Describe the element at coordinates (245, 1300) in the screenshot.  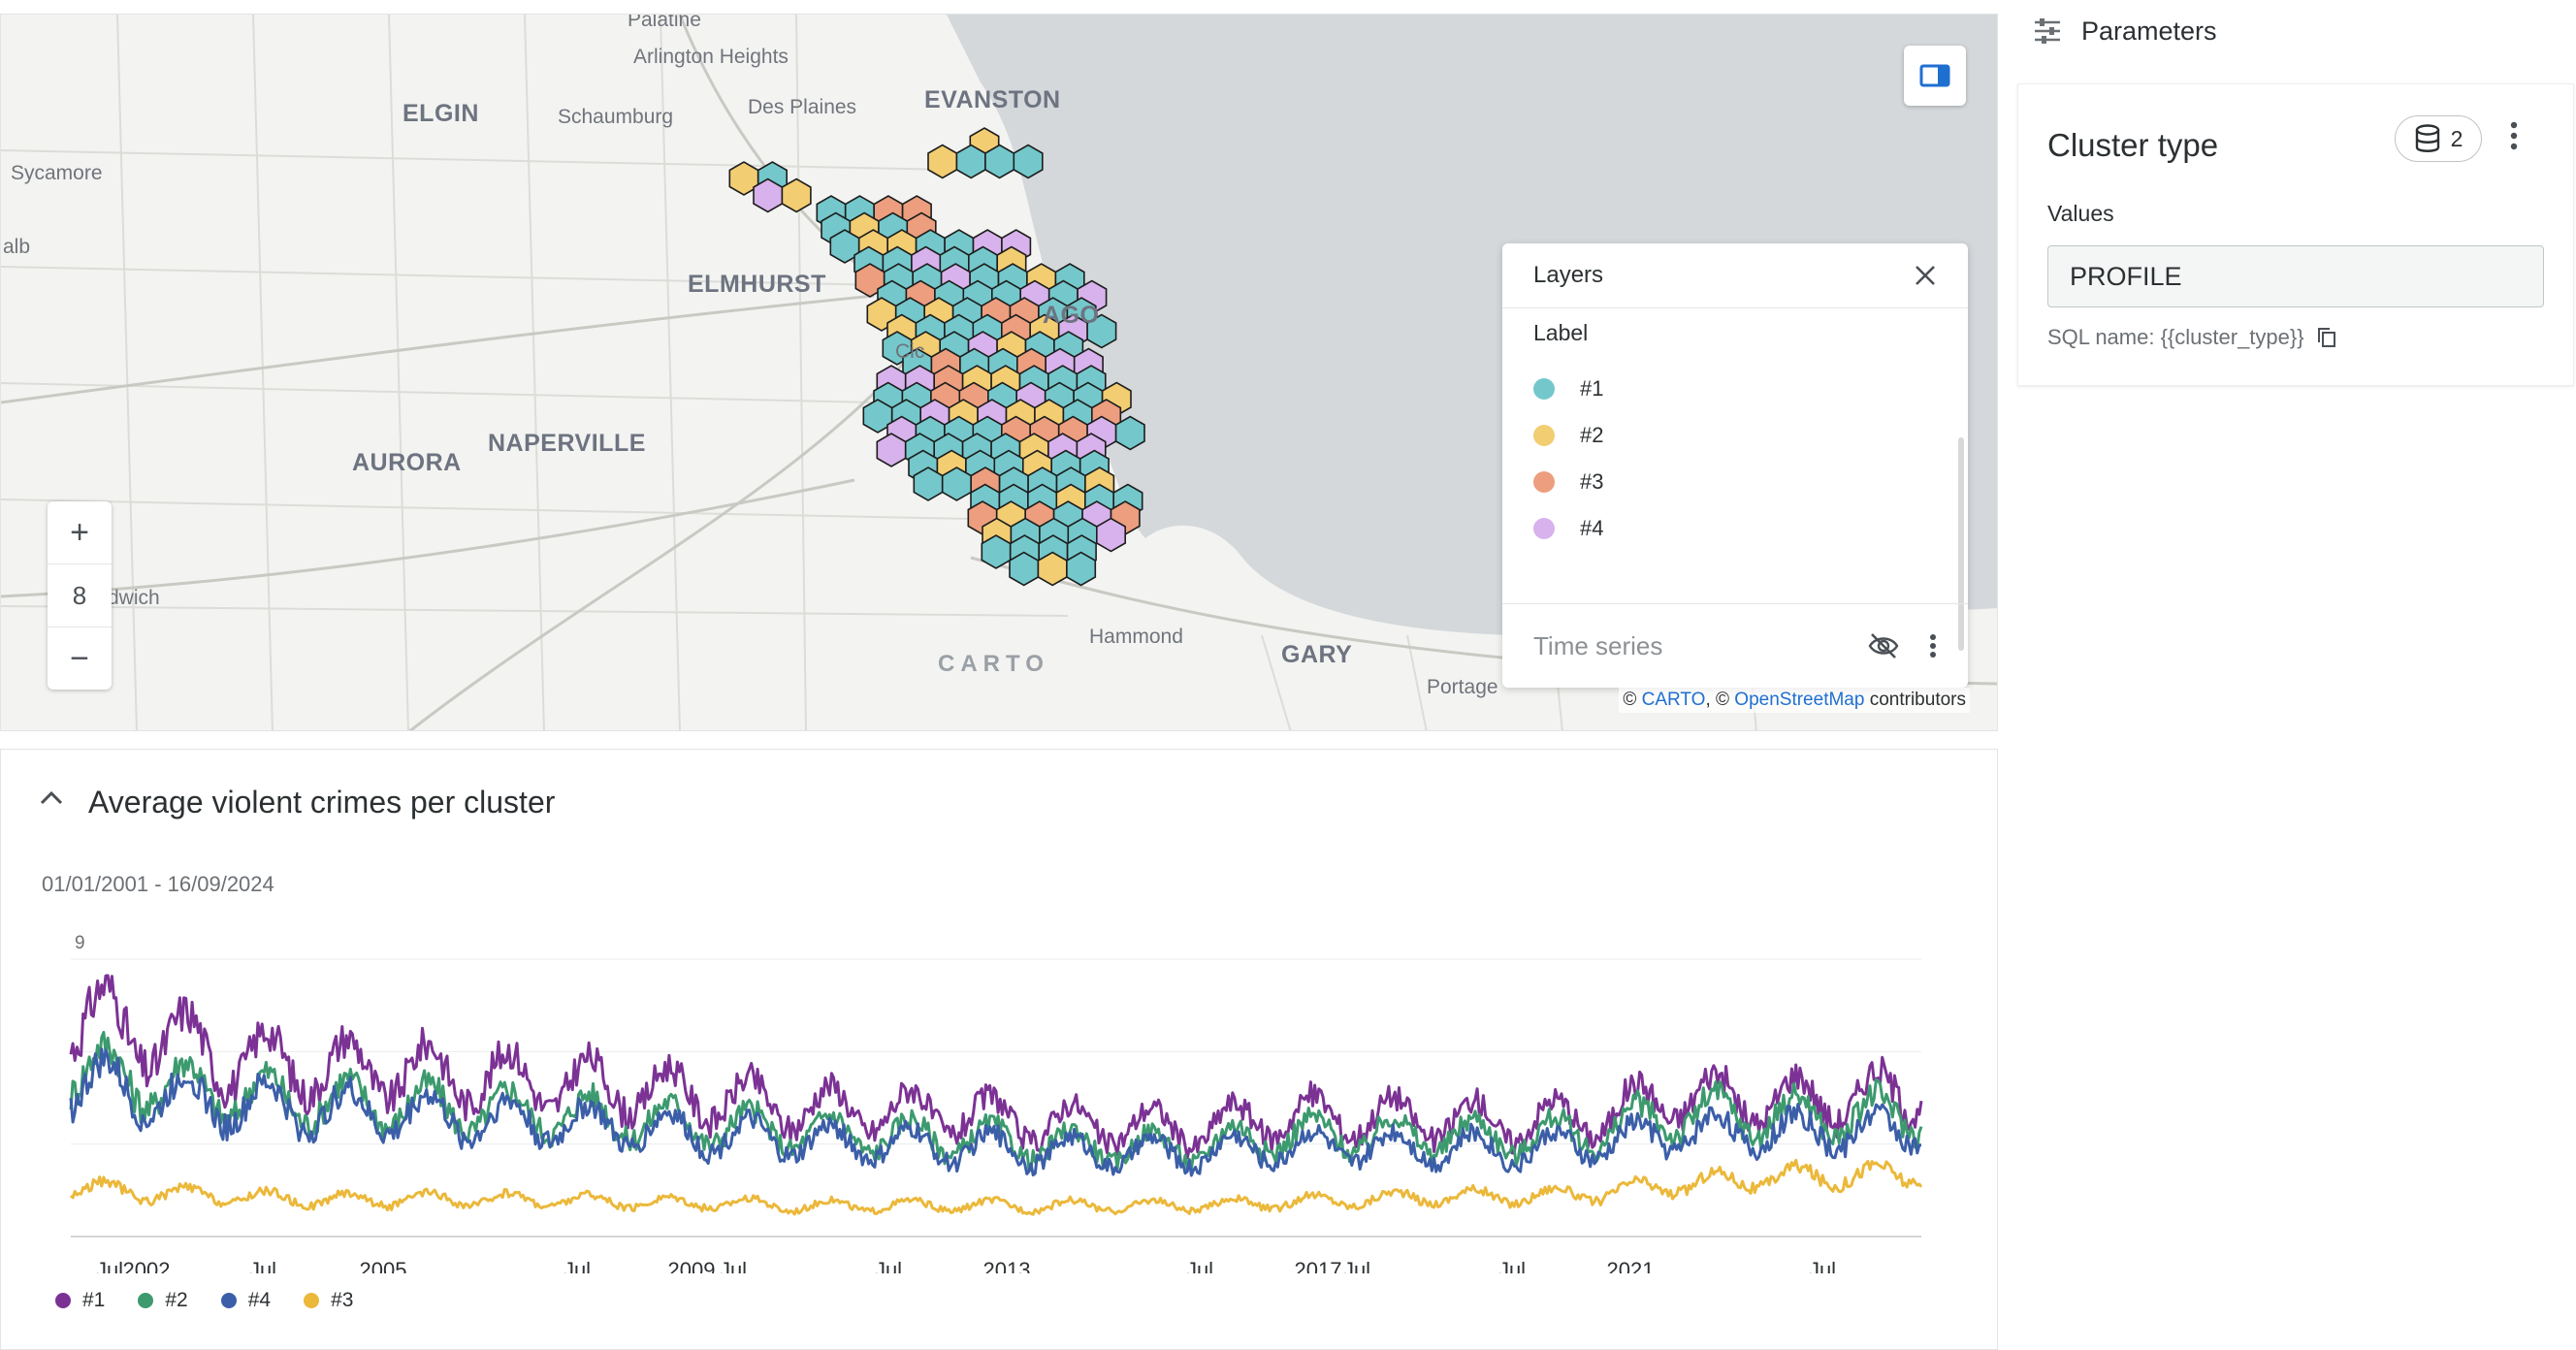
I see `chart-legend-item: #4` at that location.